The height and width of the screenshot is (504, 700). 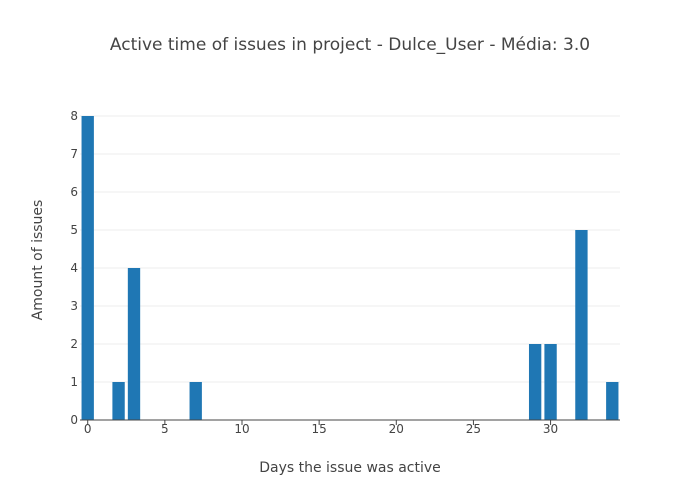 I want to click on y-tick-label-3: 3, so click(x=74, y=306).